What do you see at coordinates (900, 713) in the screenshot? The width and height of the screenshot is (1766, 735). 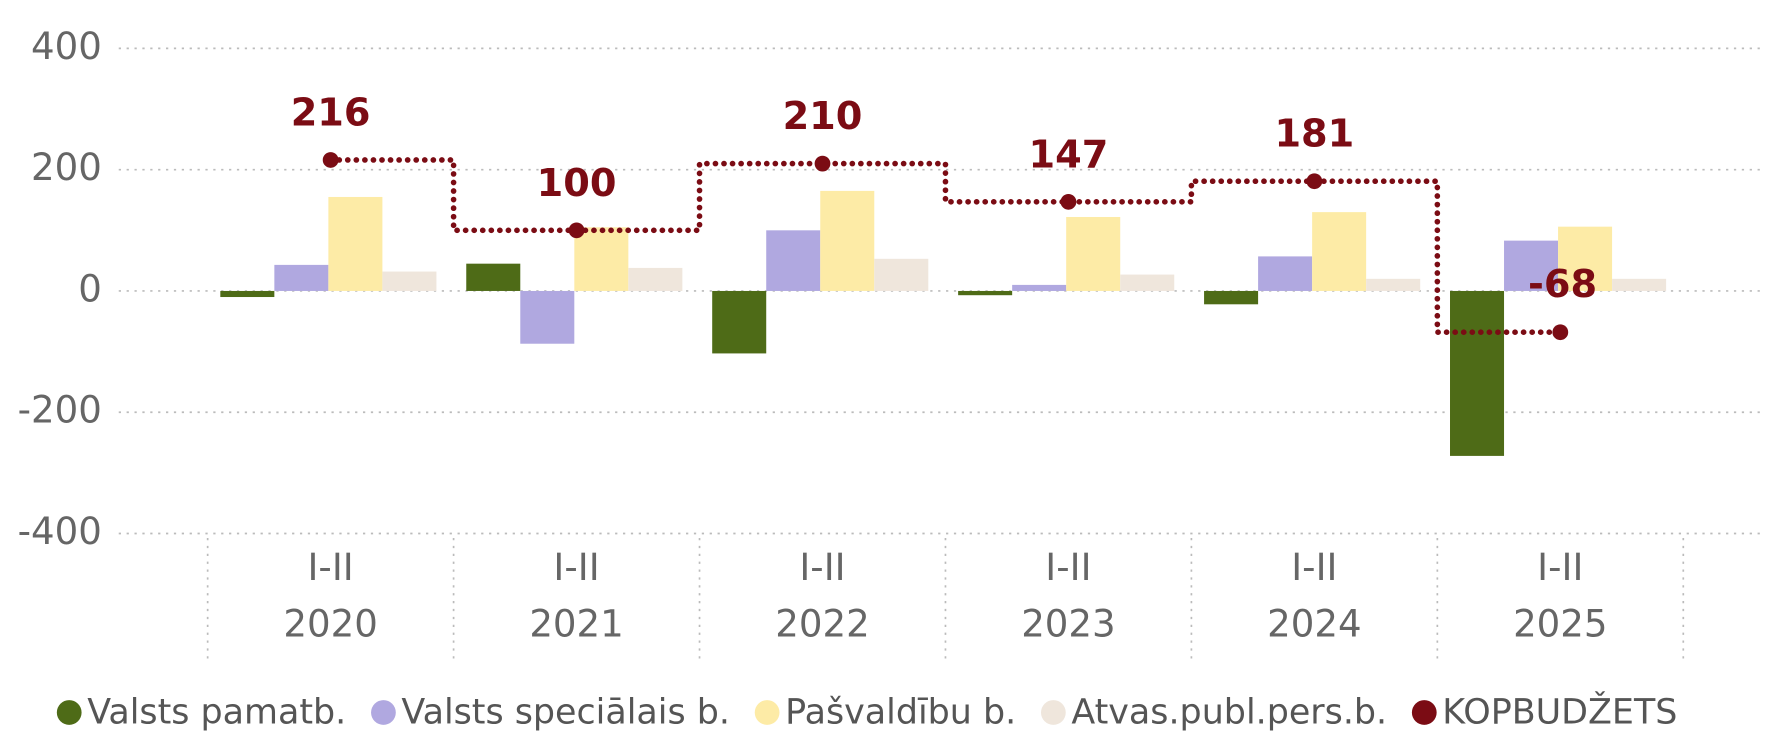 I see `legend-label: Pašvaldību b.` at bounding box center [900, 713].